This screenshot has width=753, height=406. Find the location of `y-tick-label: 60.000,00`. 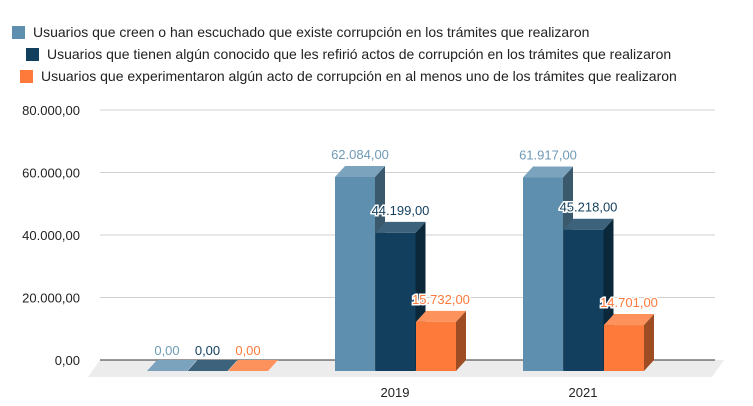

y-tick-label: 60.000,00 is located at coordinates (51, 173).